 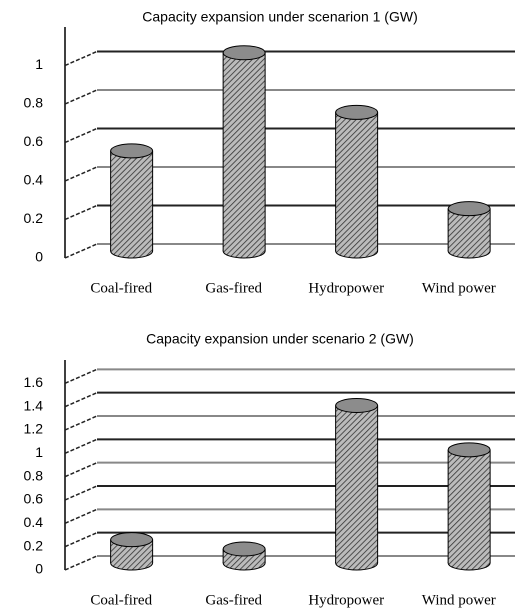 I want to click on chart-title: Capacity expansion under scenario 2 (GW), so click(x=280, y=339).